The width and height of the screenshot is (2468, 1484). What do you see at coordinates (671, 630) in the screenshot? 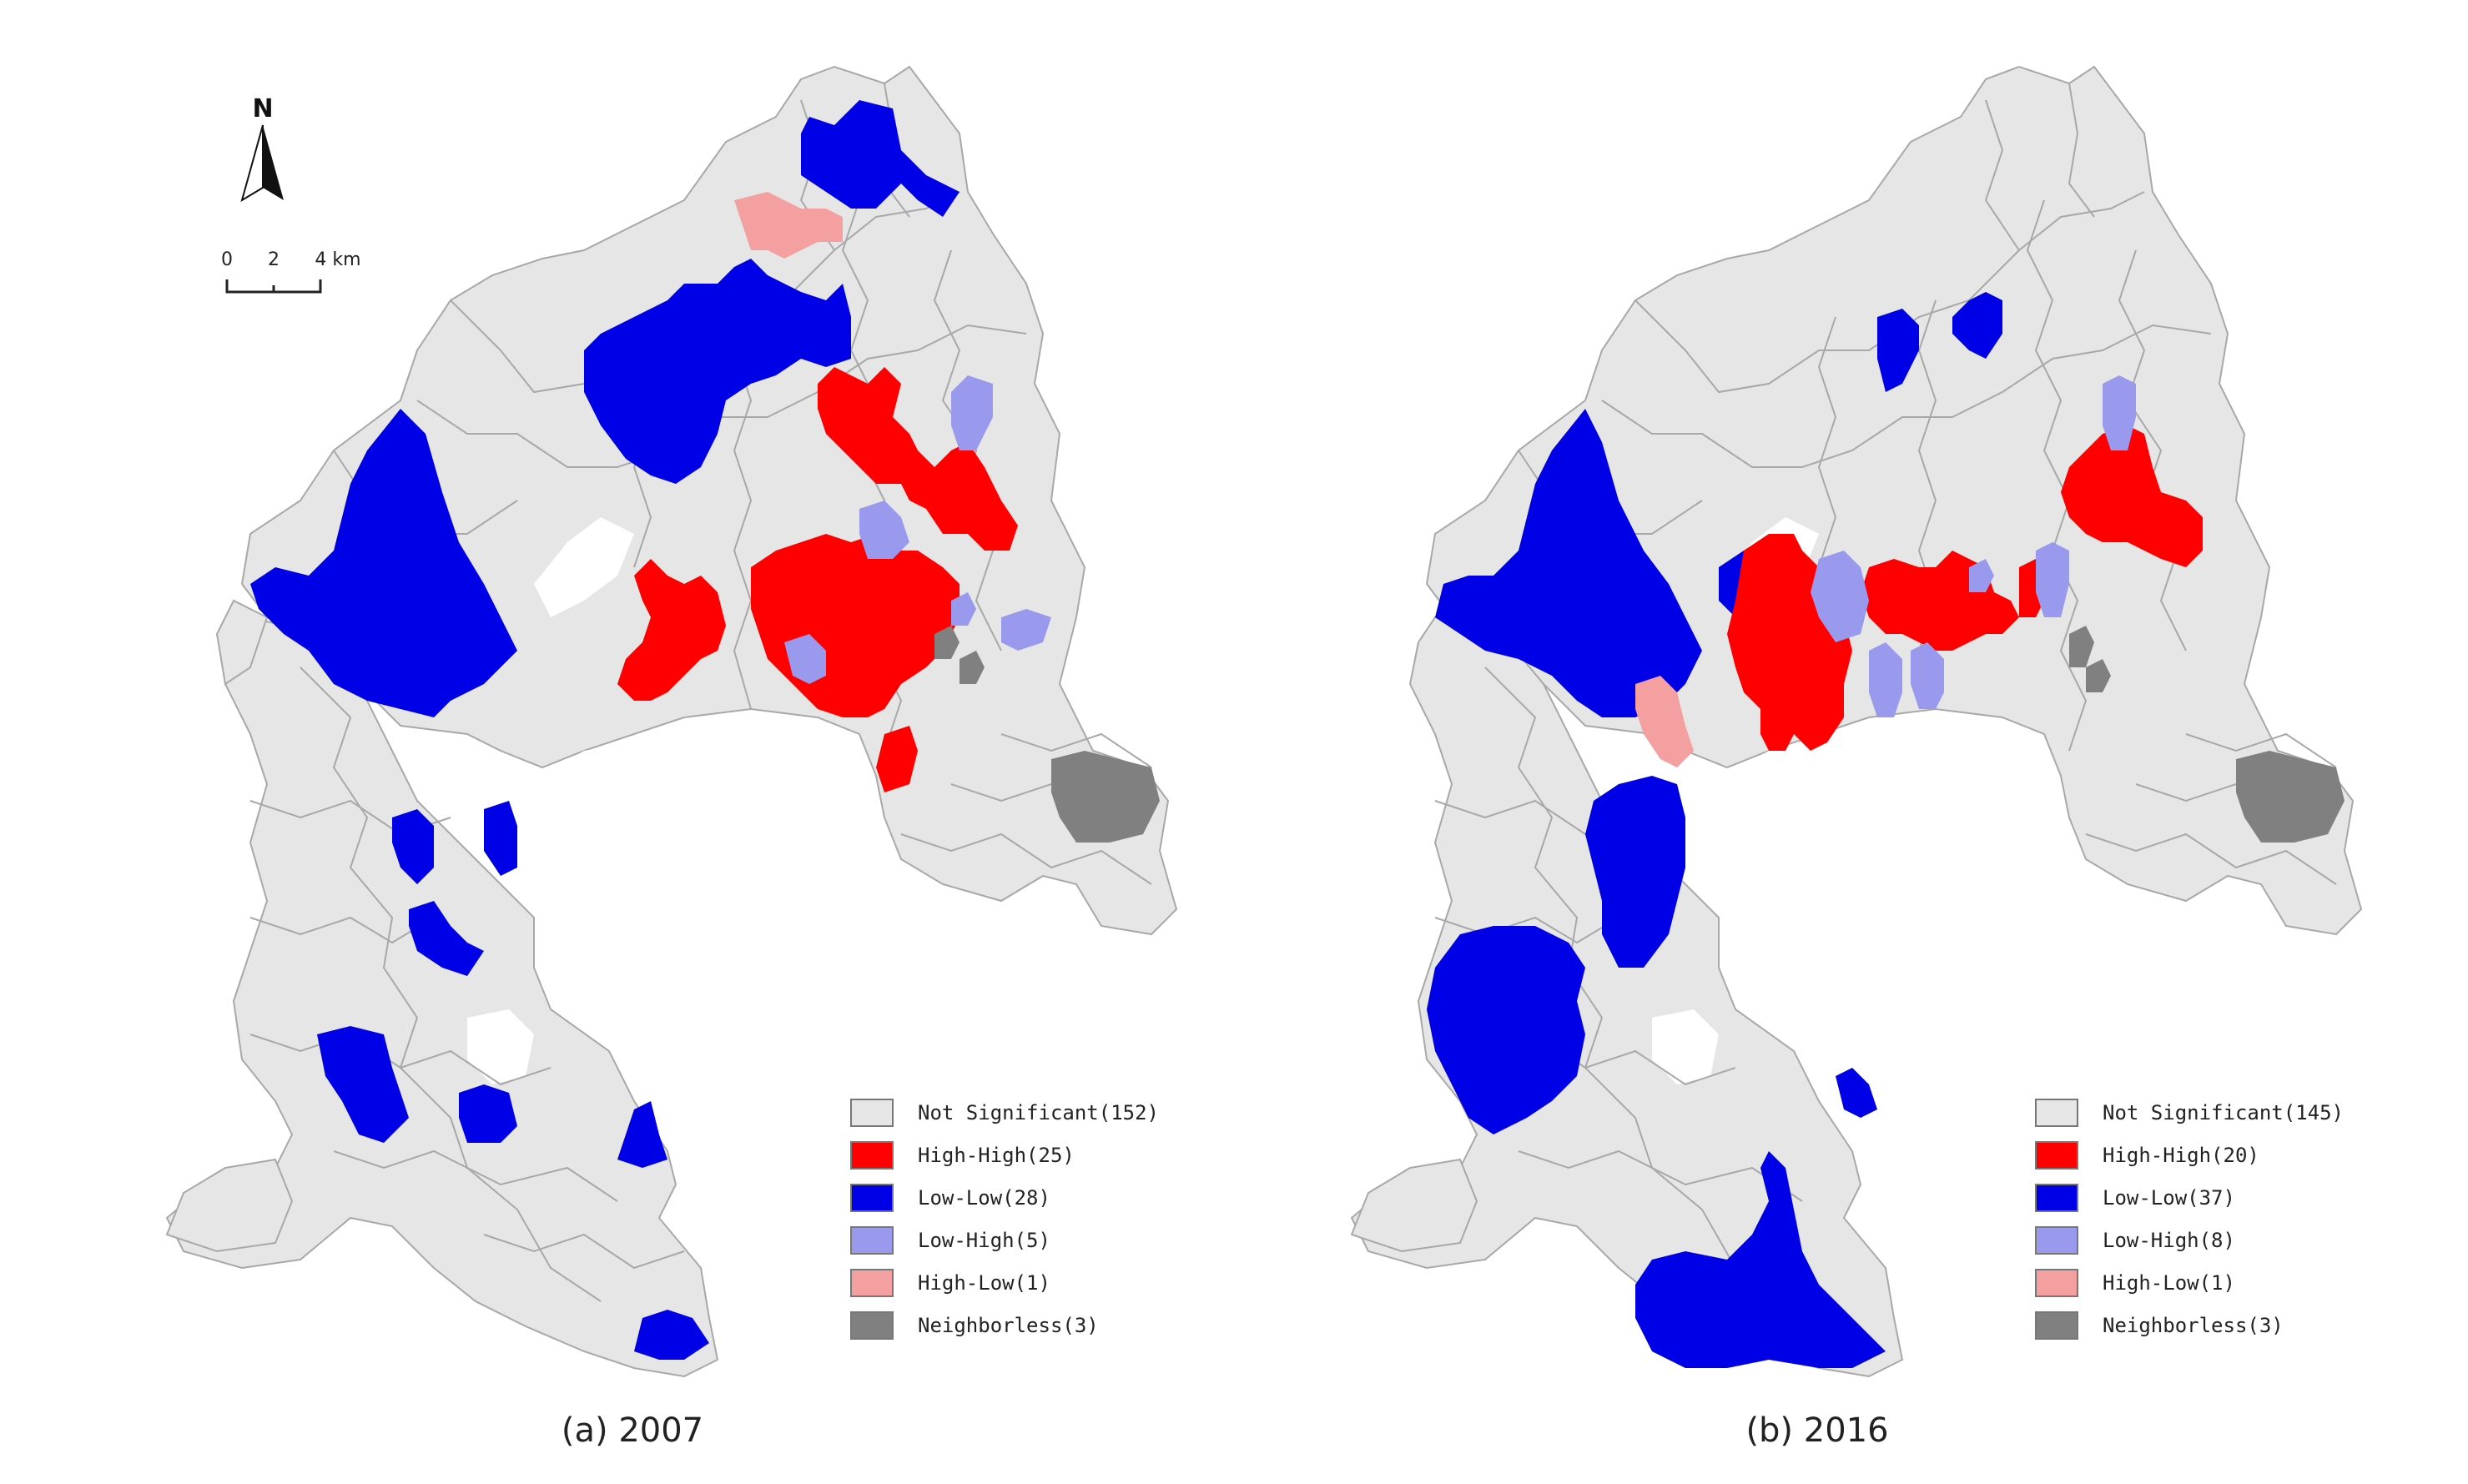
I see `hh-west` at bounding box center [671, 630].